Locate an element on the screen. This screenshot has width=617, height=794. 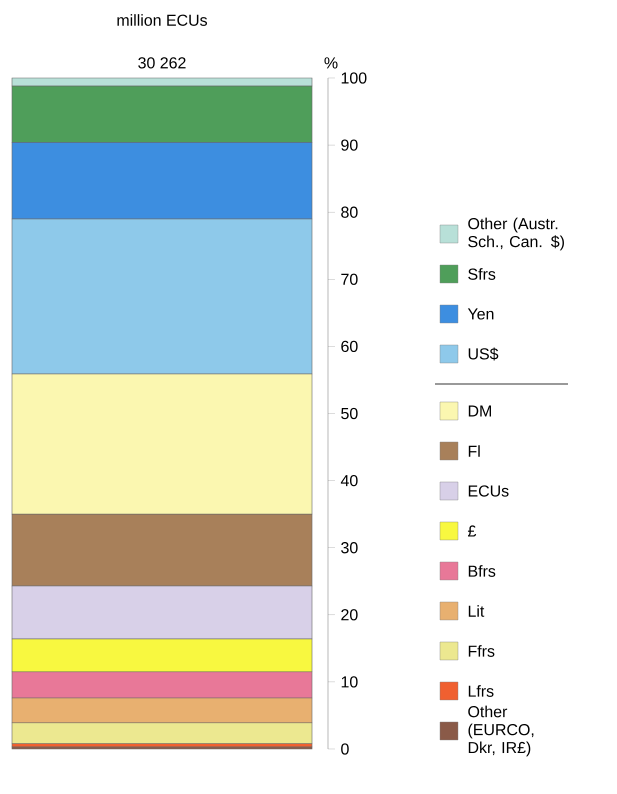
legend-label: Fl is located at coordinates (474, 451).